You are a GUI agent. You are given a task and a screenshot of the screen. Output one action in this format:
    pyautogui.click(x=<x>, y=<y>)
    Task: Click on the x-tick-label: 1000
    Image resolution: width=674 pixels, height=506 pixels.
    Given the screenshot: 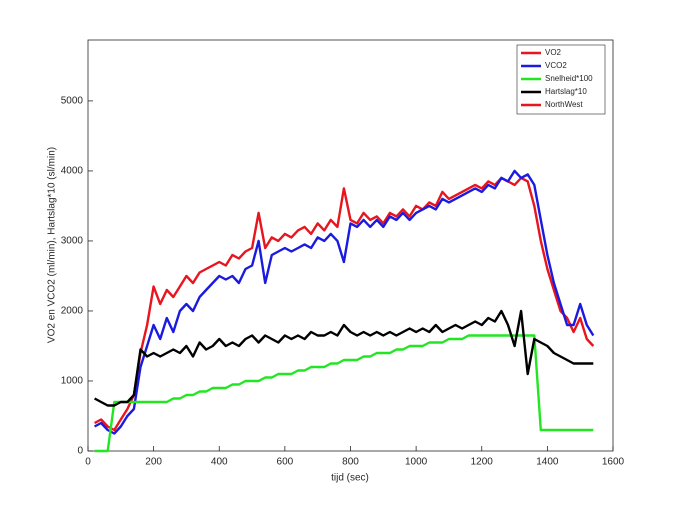 What is the action you would take?
    pyautogui.click(x=416, y=462)
    